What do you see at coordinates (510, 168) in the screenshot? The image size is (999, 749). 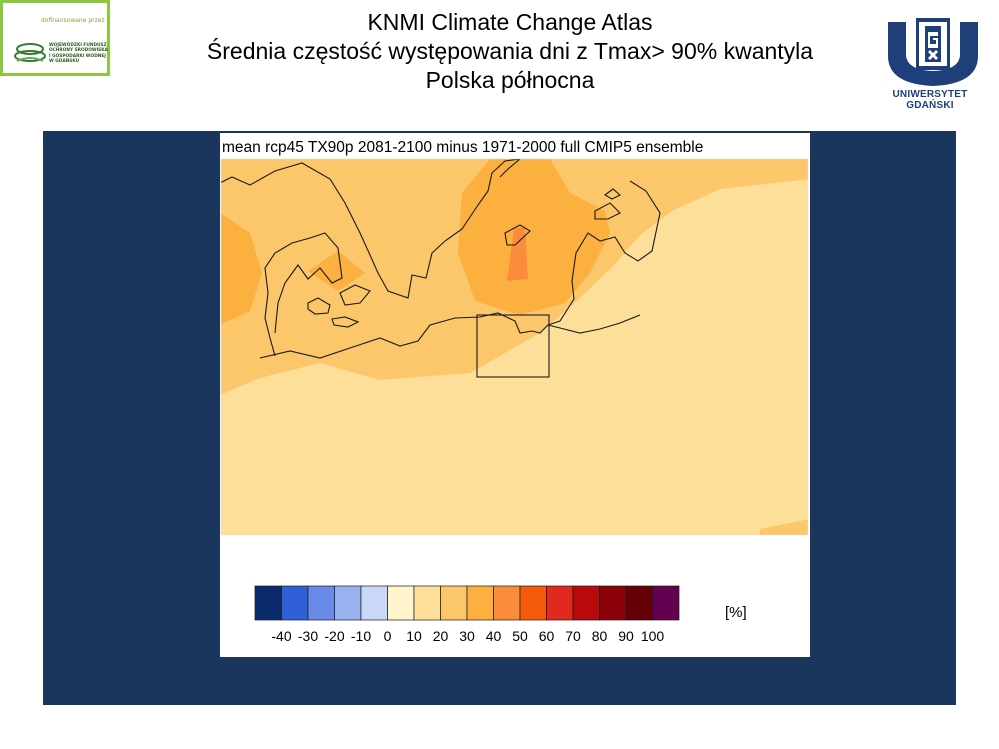 I see `coast-north` at bounding box center [510, 168].